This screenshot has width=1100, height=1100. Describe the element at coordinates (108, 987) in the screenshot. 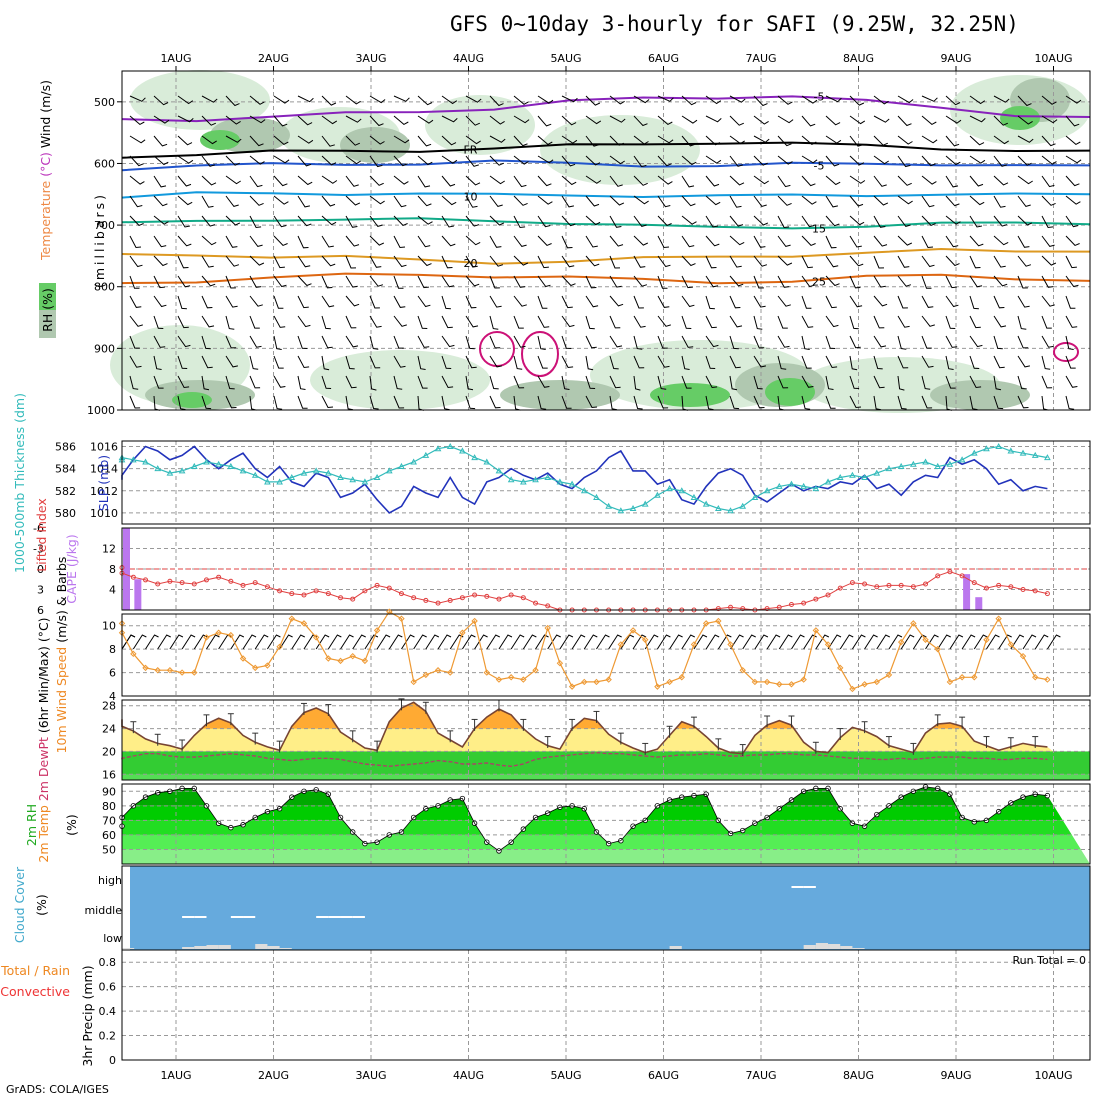

I see `precip-tick-label: 0.6` at that location.